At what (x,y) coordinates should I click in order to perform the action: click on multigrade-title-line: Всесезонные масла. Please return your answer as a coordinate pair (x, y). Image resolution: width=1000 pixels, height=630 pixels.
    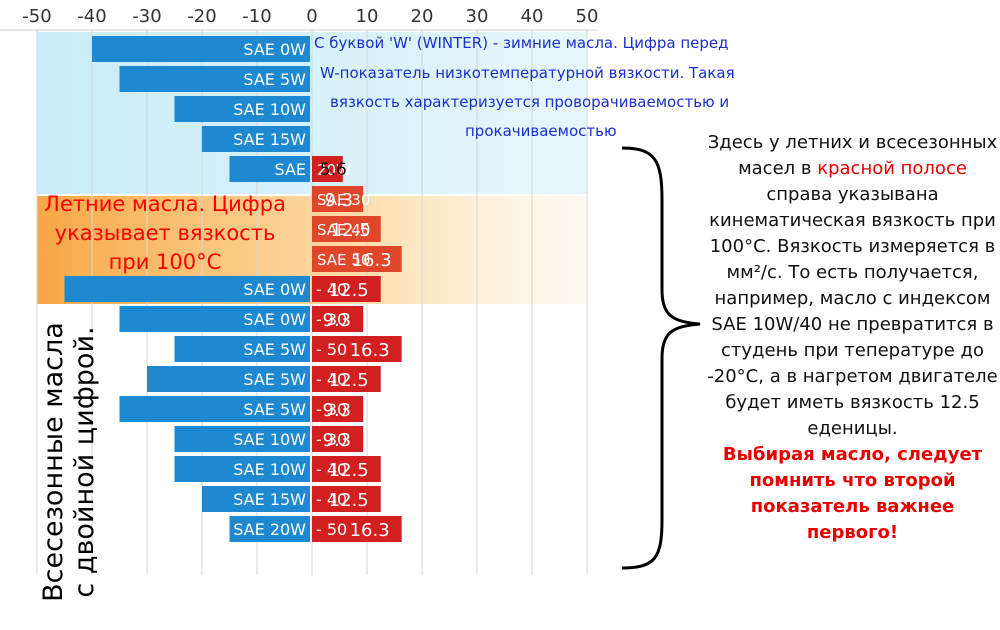
    Looking at the image, I should click on (53, 462).